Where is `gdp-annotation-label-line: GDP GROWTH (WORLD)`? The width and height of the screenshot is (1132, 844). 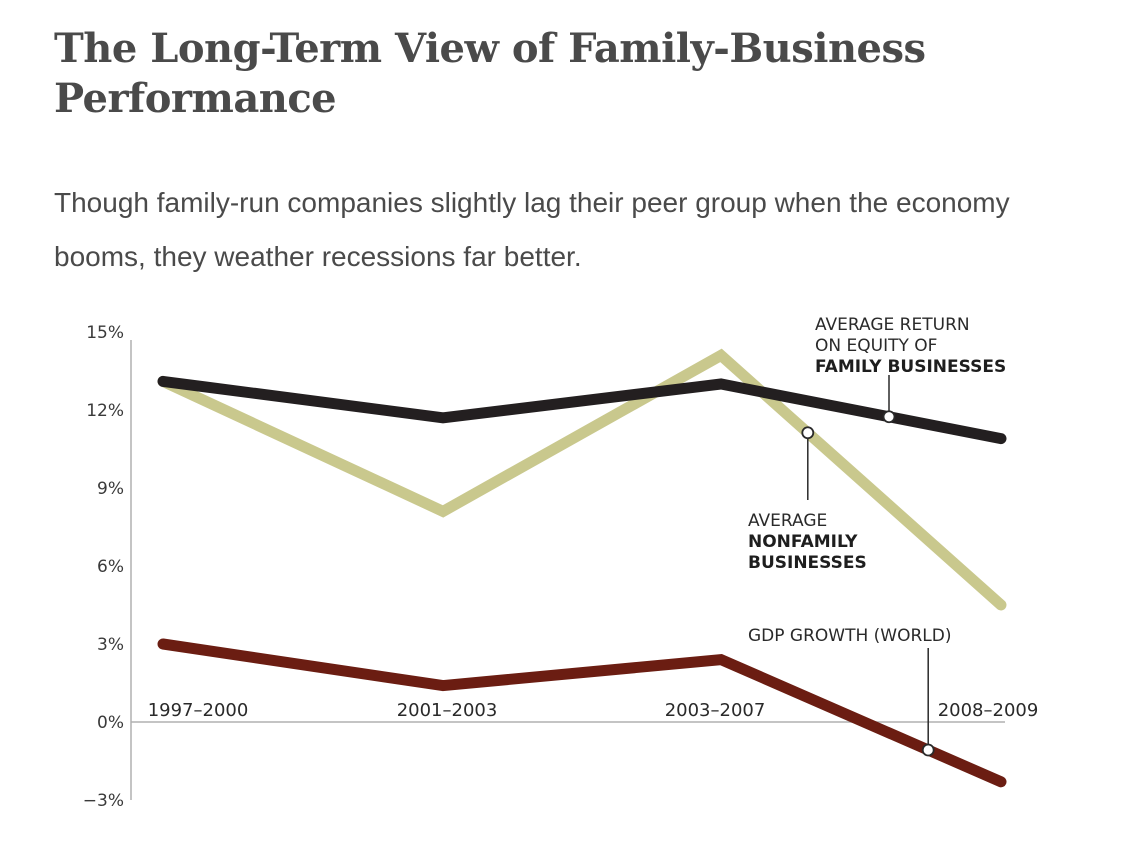
gdp-annotation-label-line: GDP GROWTH (WORLD) is located at coordinates (850, 636).